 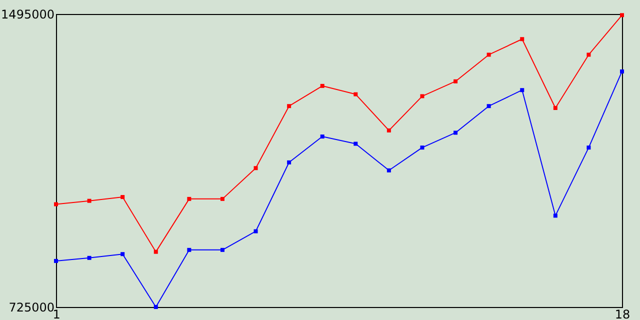 What do you see at coordinates (31, 307) in the screenshot?
I see `y-tick-label: 725000` at bounding box center [31, 307].